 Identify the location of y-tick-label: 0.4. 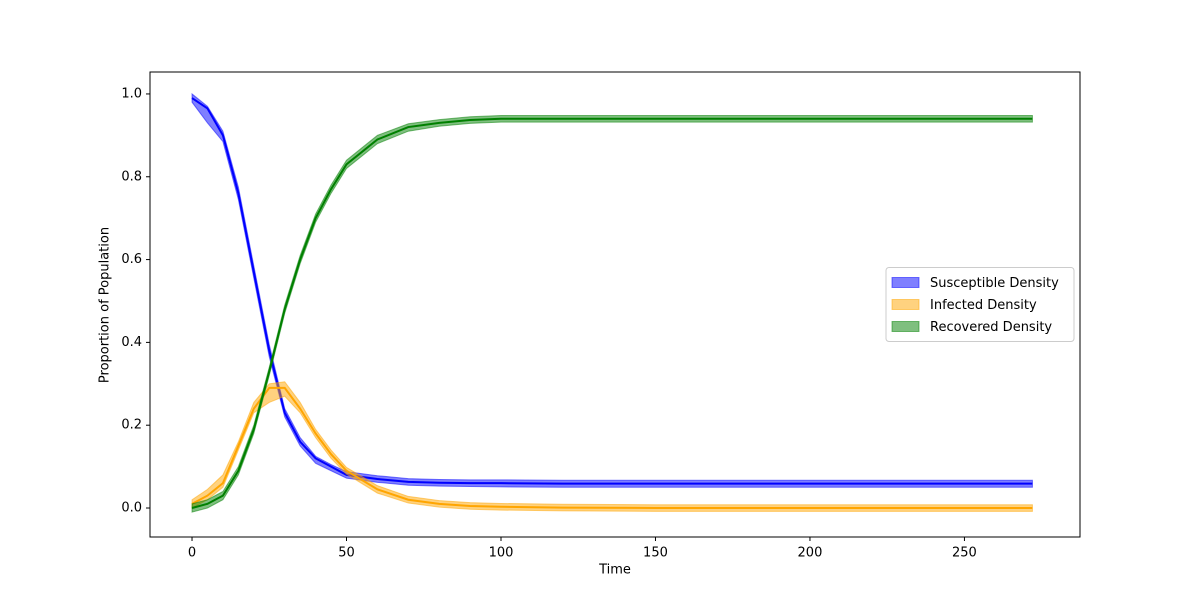
(131, 342).